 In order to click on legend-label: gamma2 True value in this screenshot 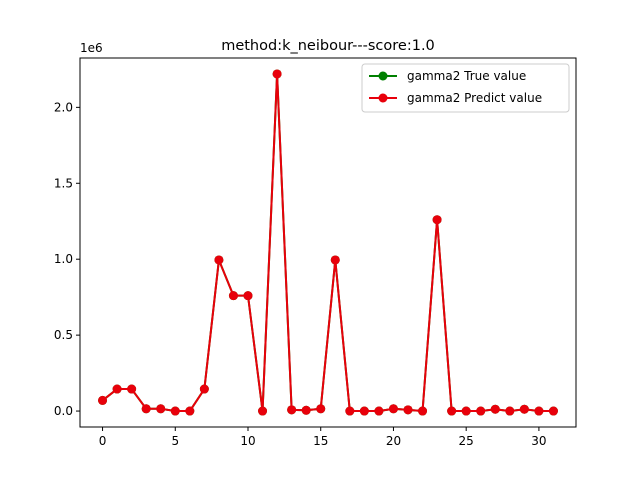, I will do `click(466, 76)`.